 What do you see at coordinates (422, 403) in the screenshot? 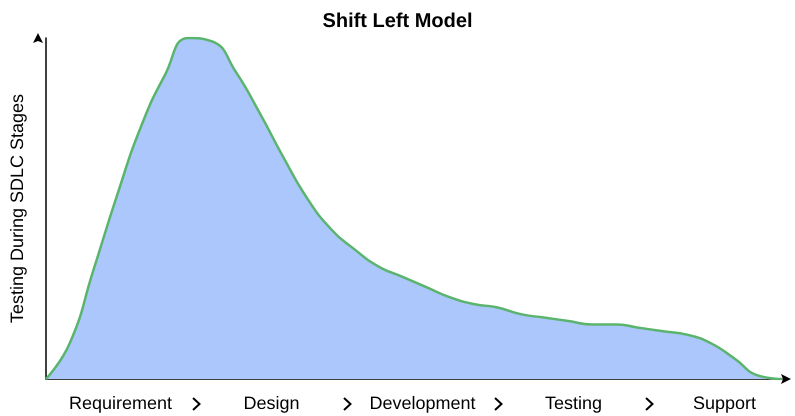
I see `text: Development` at bounding box center [422, 403].